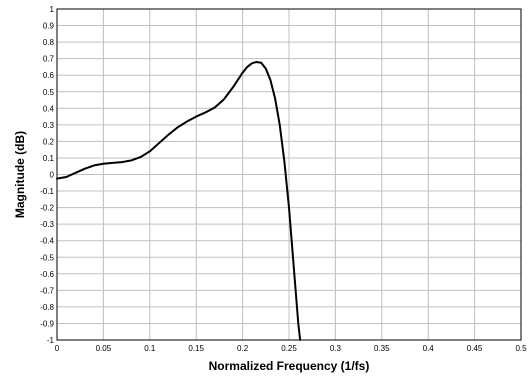 The height and width of the screenshot is (377, 531). I want to click on y-tick-label: -0.9, so click(47, 323).